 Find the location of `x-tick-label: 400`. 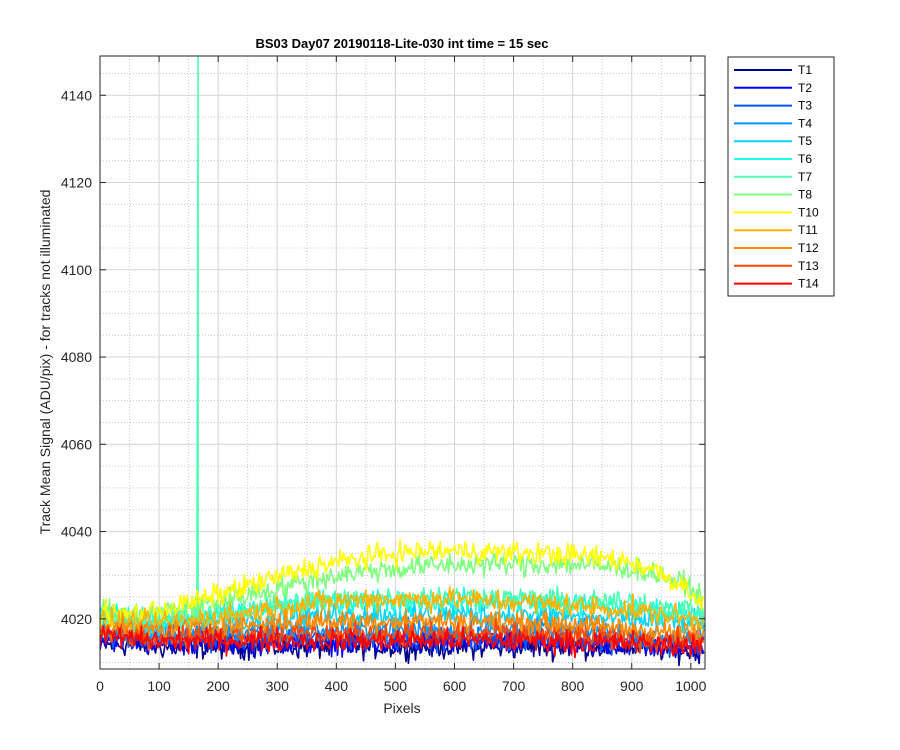

x-tick-label: 400 is located at coordinates (337, 686).